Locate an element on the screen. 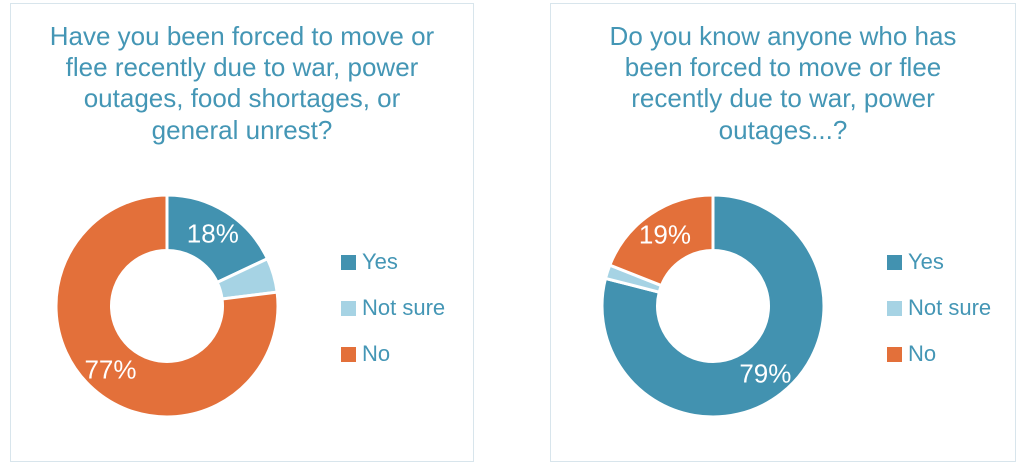 Image resolution: width=1024 pixels, height=468 pixels. slice-yes is located at coordinates (713, 306).